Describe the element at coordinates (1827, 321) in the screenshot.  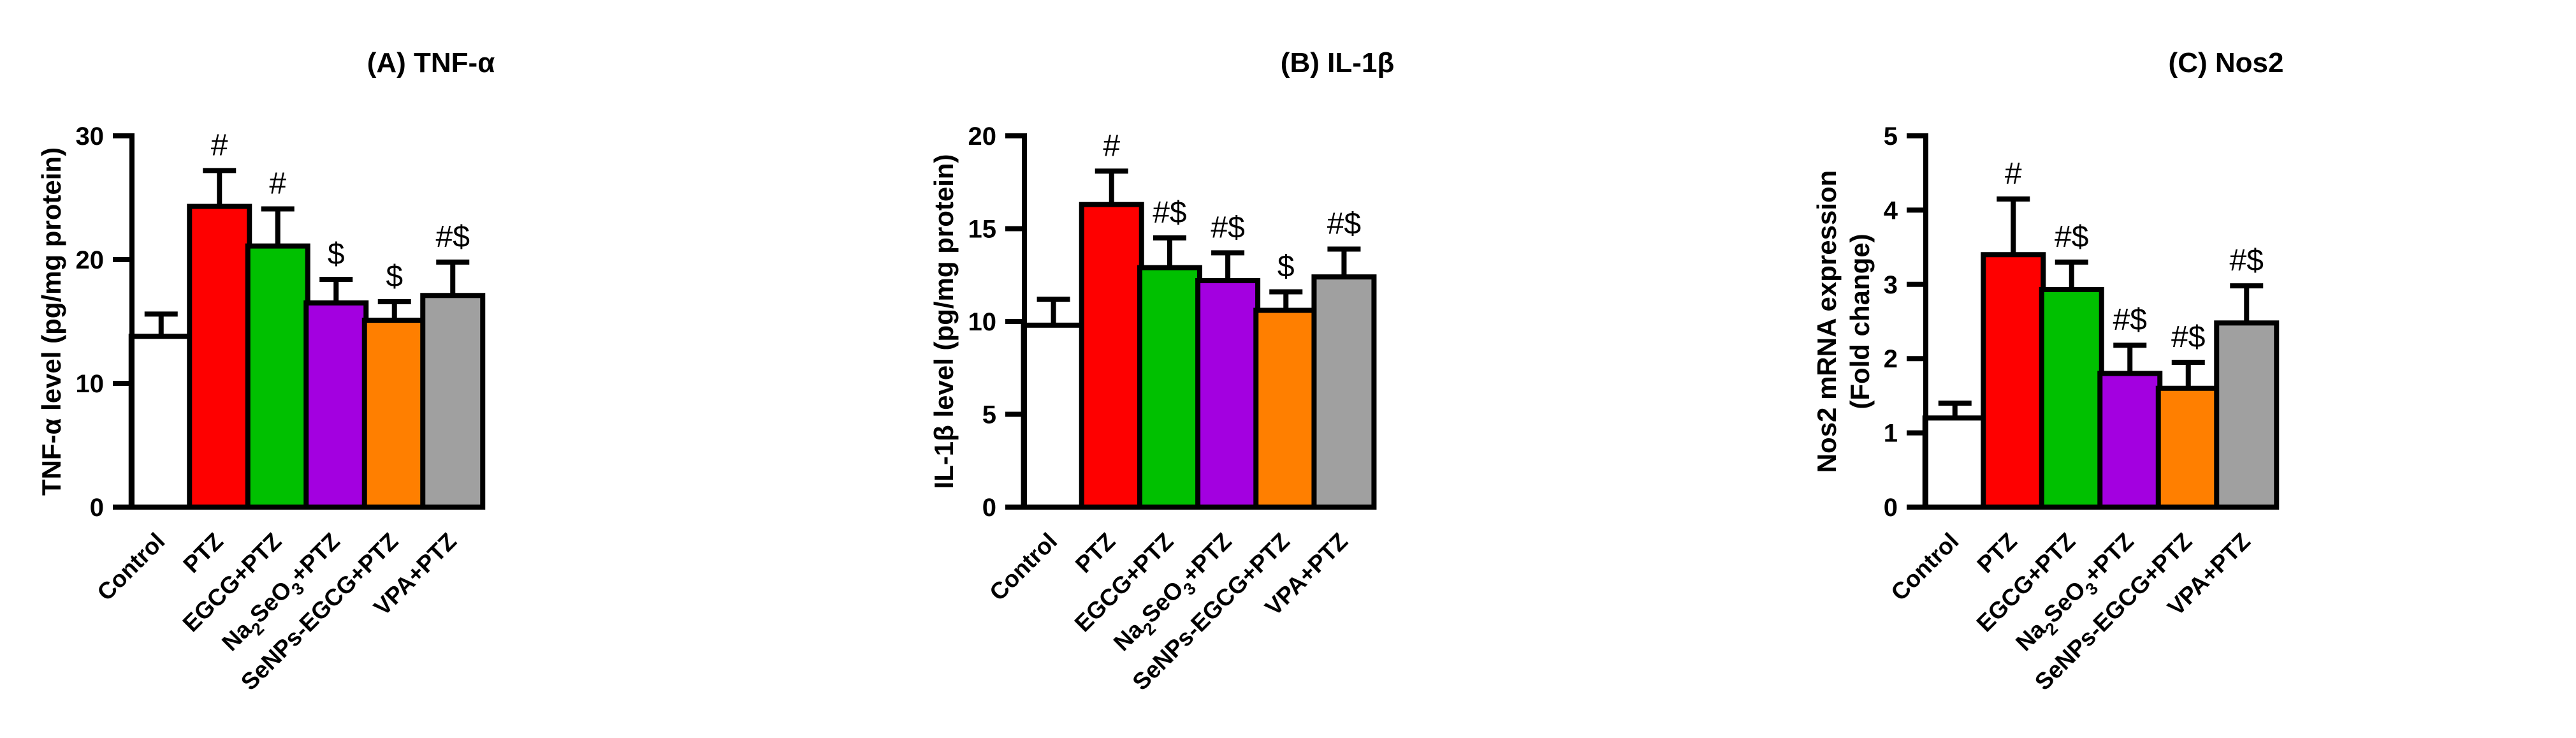
I see `y-axis-label-line: Nos2 mRNA expression` at that location.